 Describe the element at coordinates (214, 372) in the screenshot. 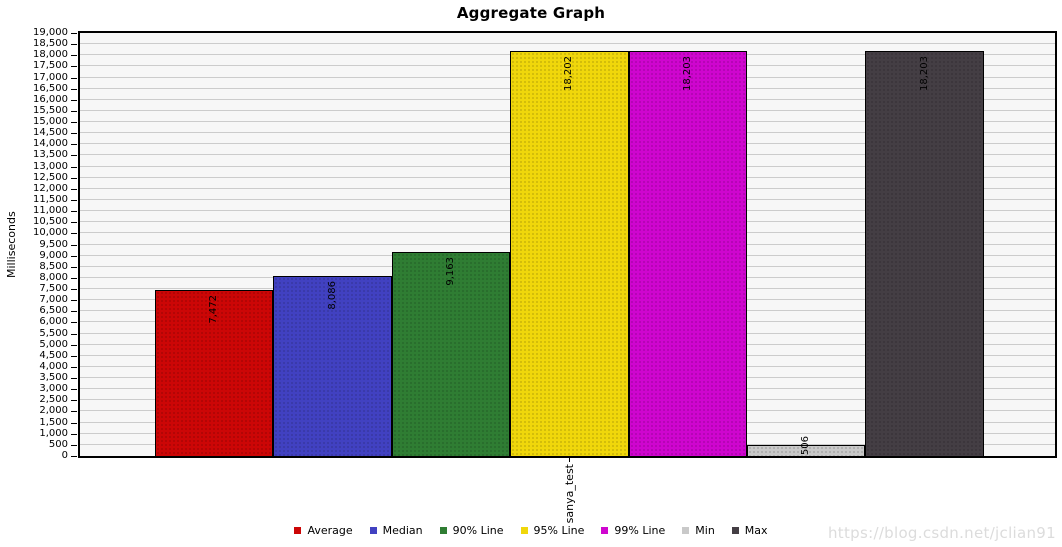

I see `bar-average: 7,472` at that location.